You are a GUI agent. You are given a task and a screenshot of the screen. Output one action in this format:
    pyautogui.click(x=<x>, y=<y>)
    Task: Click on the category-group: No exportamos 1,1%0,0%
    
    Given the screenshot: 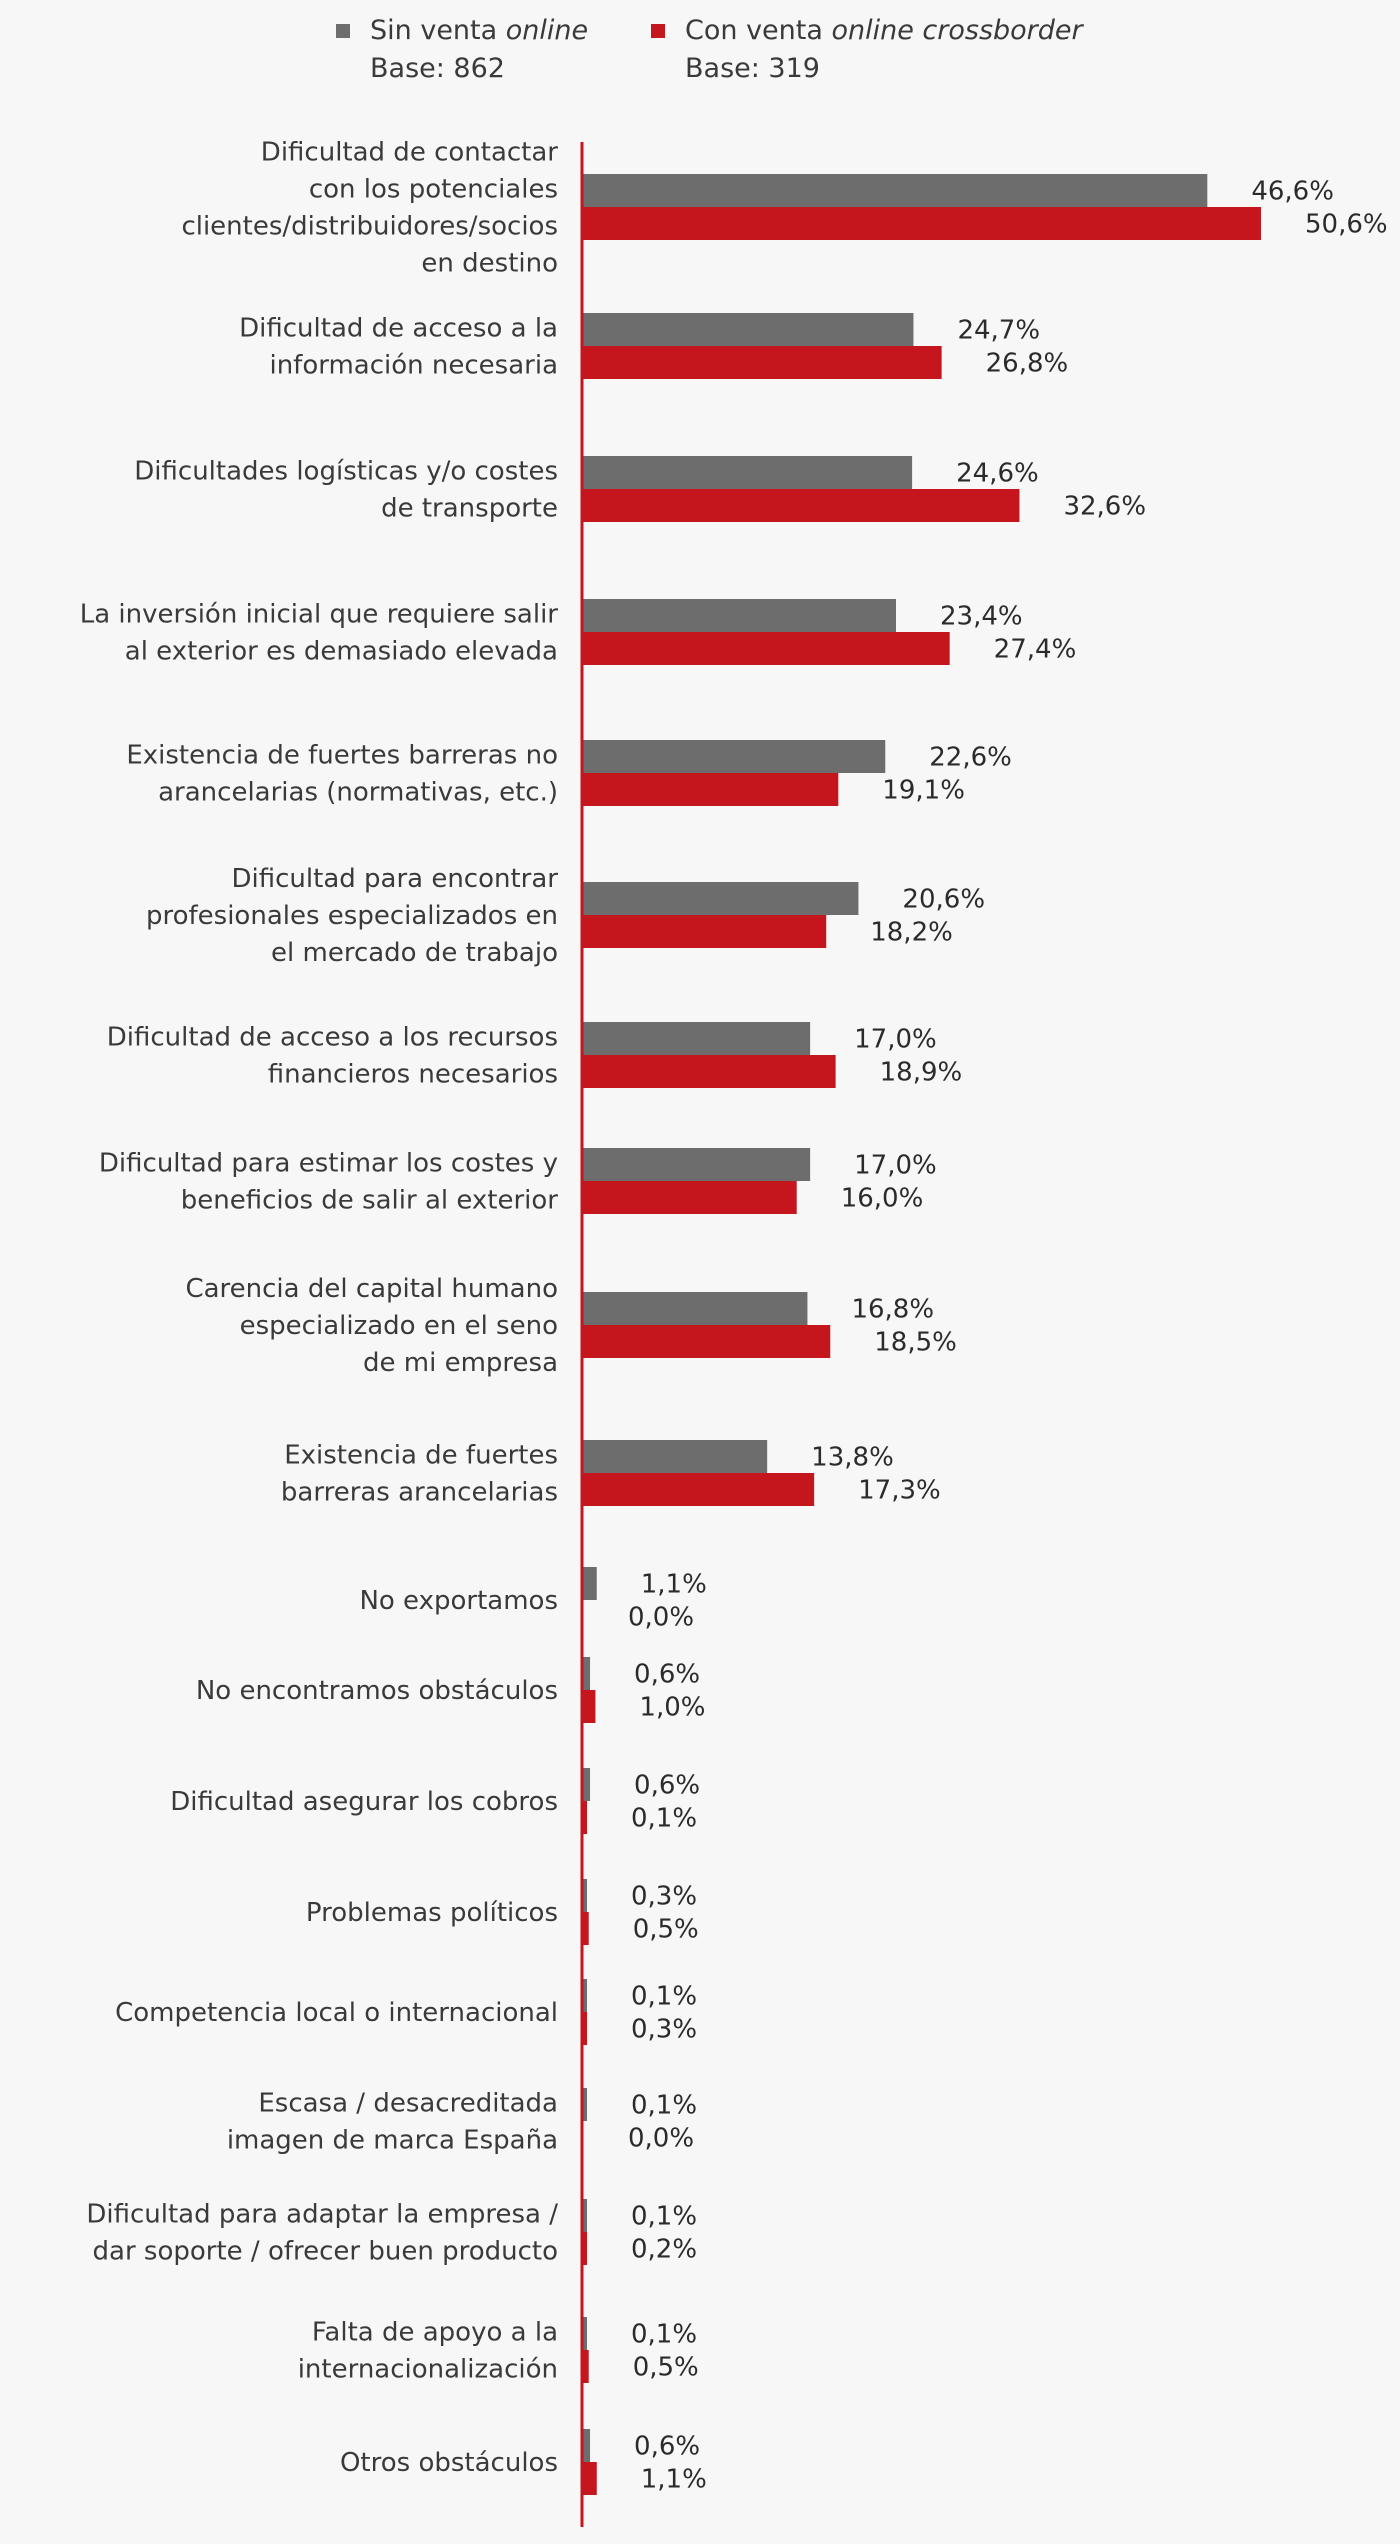 What is the action you would take?
    pyautogui.click(x=533, y=1600)
    